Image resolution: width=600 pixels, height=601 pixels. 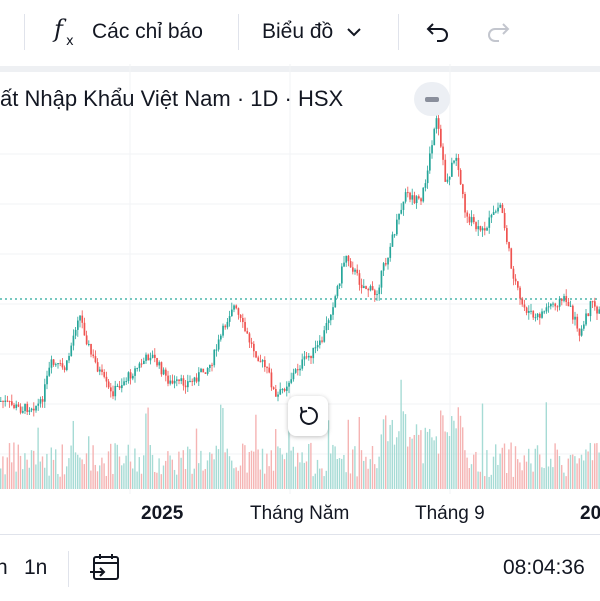 I want to click on range-button: n, so click(x=4, y=568).